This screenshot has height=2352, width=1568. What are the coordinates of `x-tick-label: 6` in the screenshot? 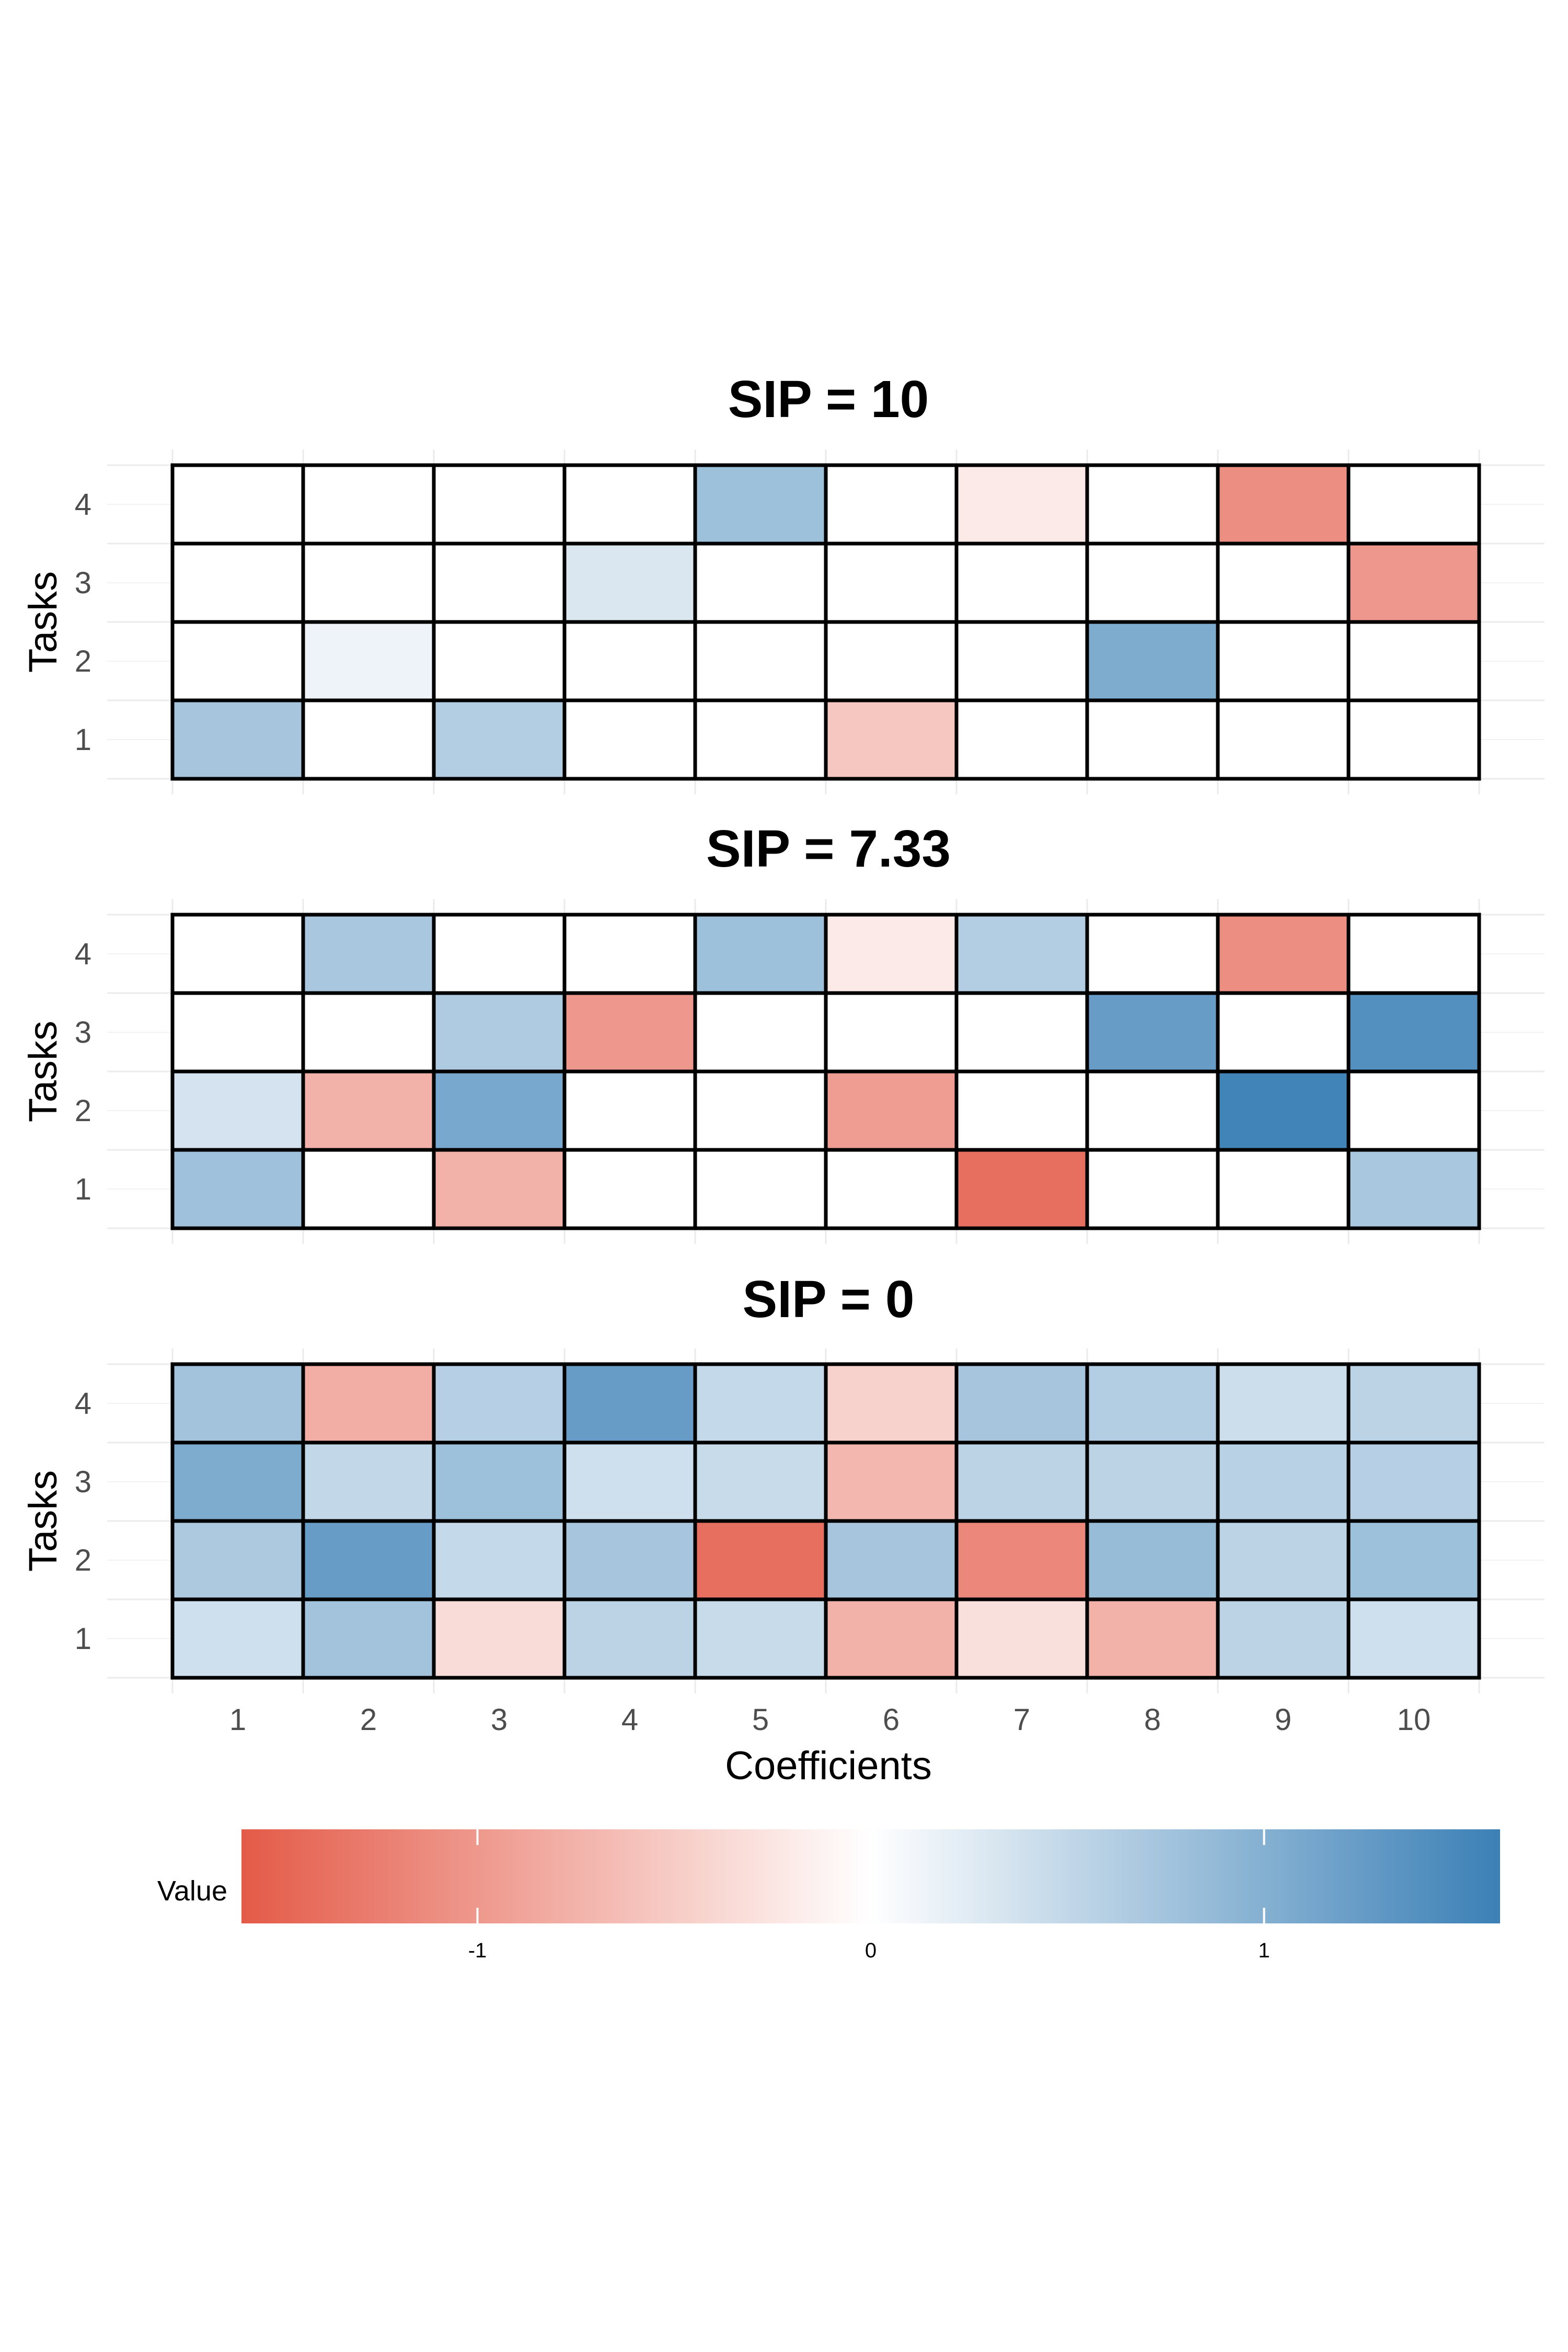 It's located at (891, 1720).